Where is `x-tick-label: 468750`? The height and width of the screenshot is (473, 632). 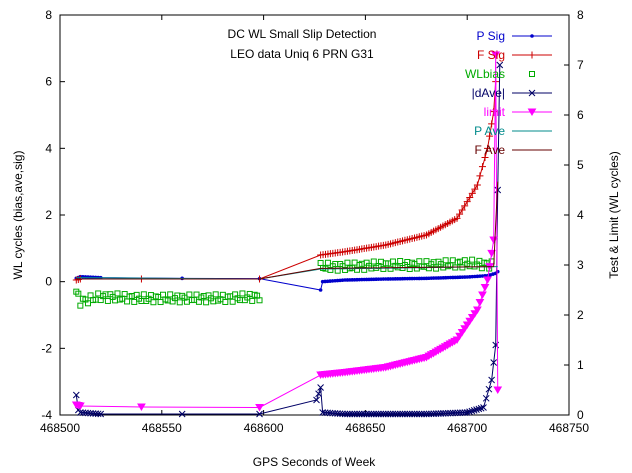
x-tick-label: 468750 is located at coordinates (569, 428).